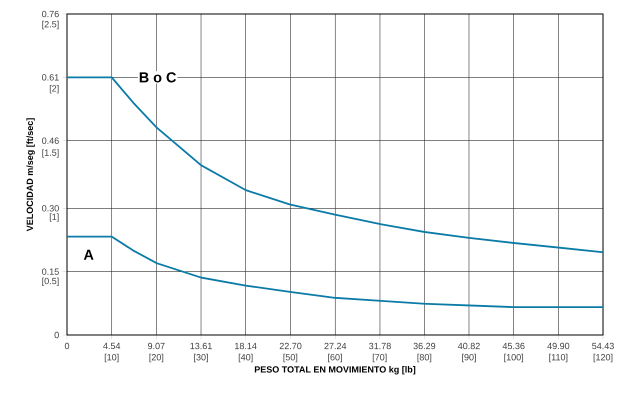 The height and width of the screenshot is (405, 617). I want to click on x-tick-label: 45.36, so click(513, 346).